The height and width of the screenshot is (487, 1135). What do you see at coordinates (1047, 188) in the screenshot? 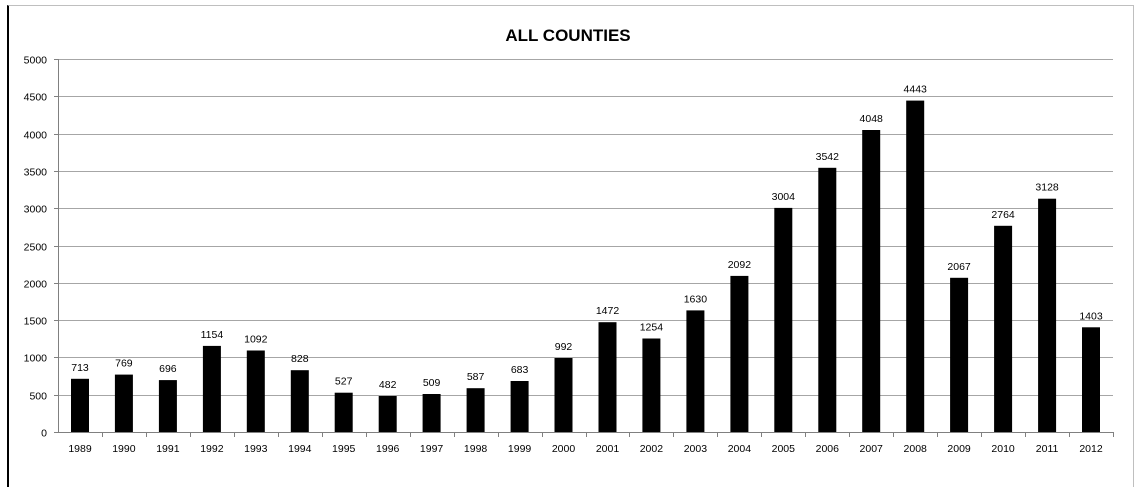
I see `data-label: 3128` at bounding box center [1047, 188].